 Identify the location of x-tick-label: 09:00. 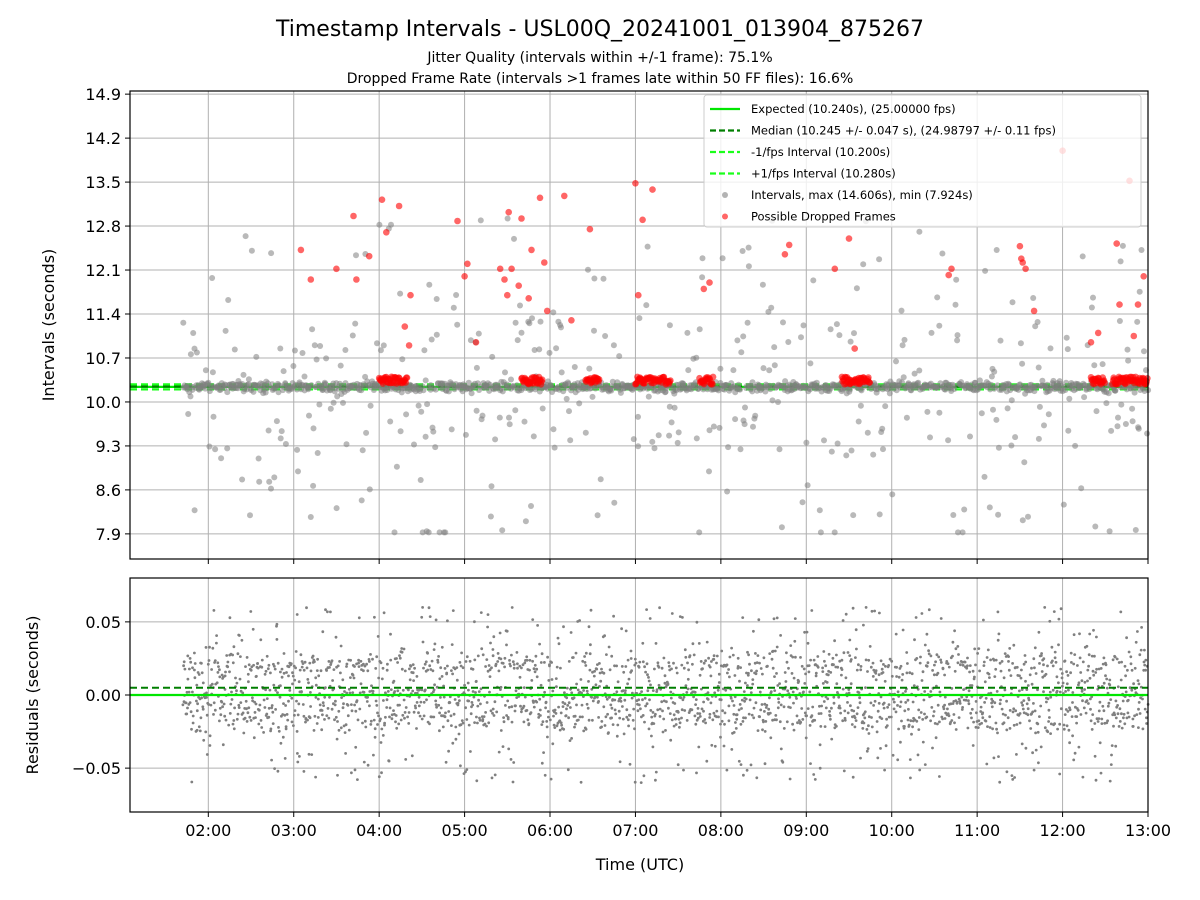
(806, 830).